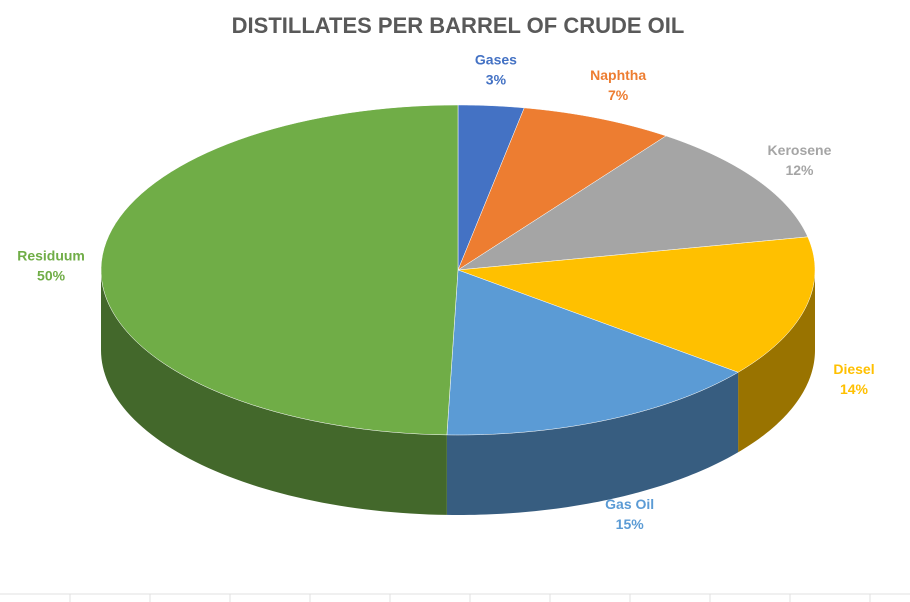 This screenshot has height=602, width=910. Describe the element at coordinates (854, 389) in the screenshot. I see `data-label-value: 14%` at that location.